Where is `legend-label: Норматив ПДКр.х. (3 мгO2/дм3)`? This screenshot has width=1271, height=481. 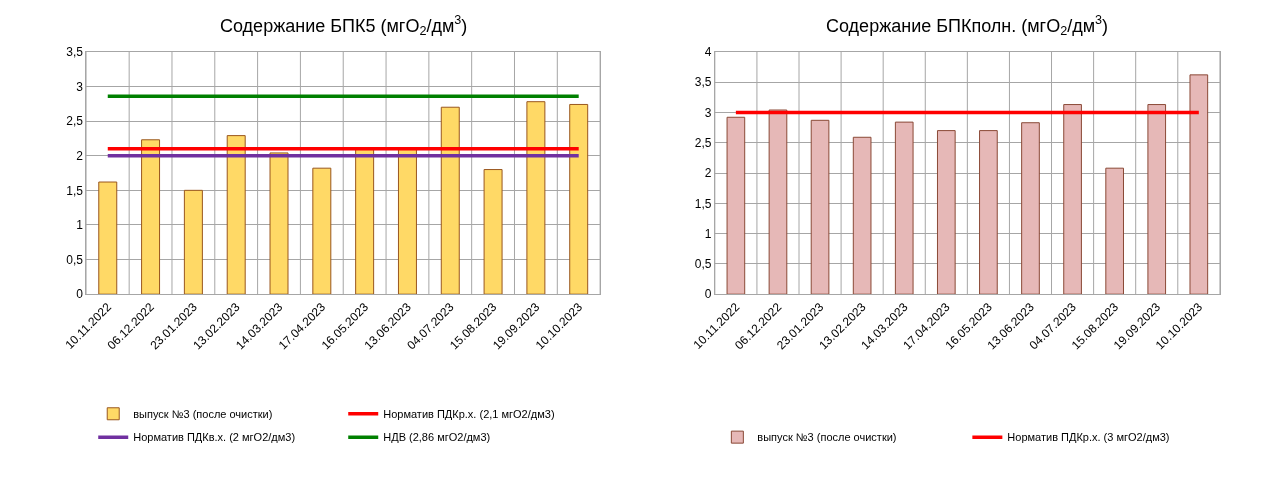
legend-label: Норматив ПДКр.х. (3 мгO2/дм3) is located at coordinates (1088, 437).